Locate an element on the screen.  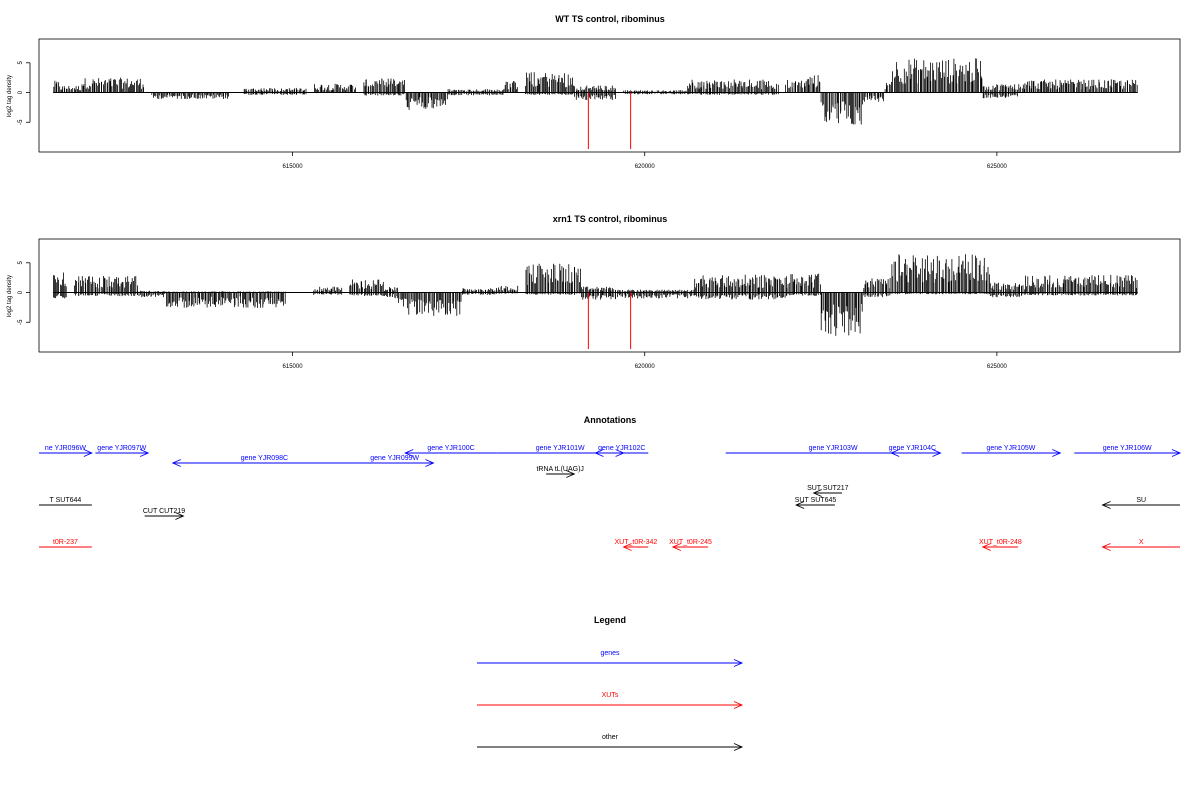
legend: Legend genes XUTs other is located at coordinates (610, 683).